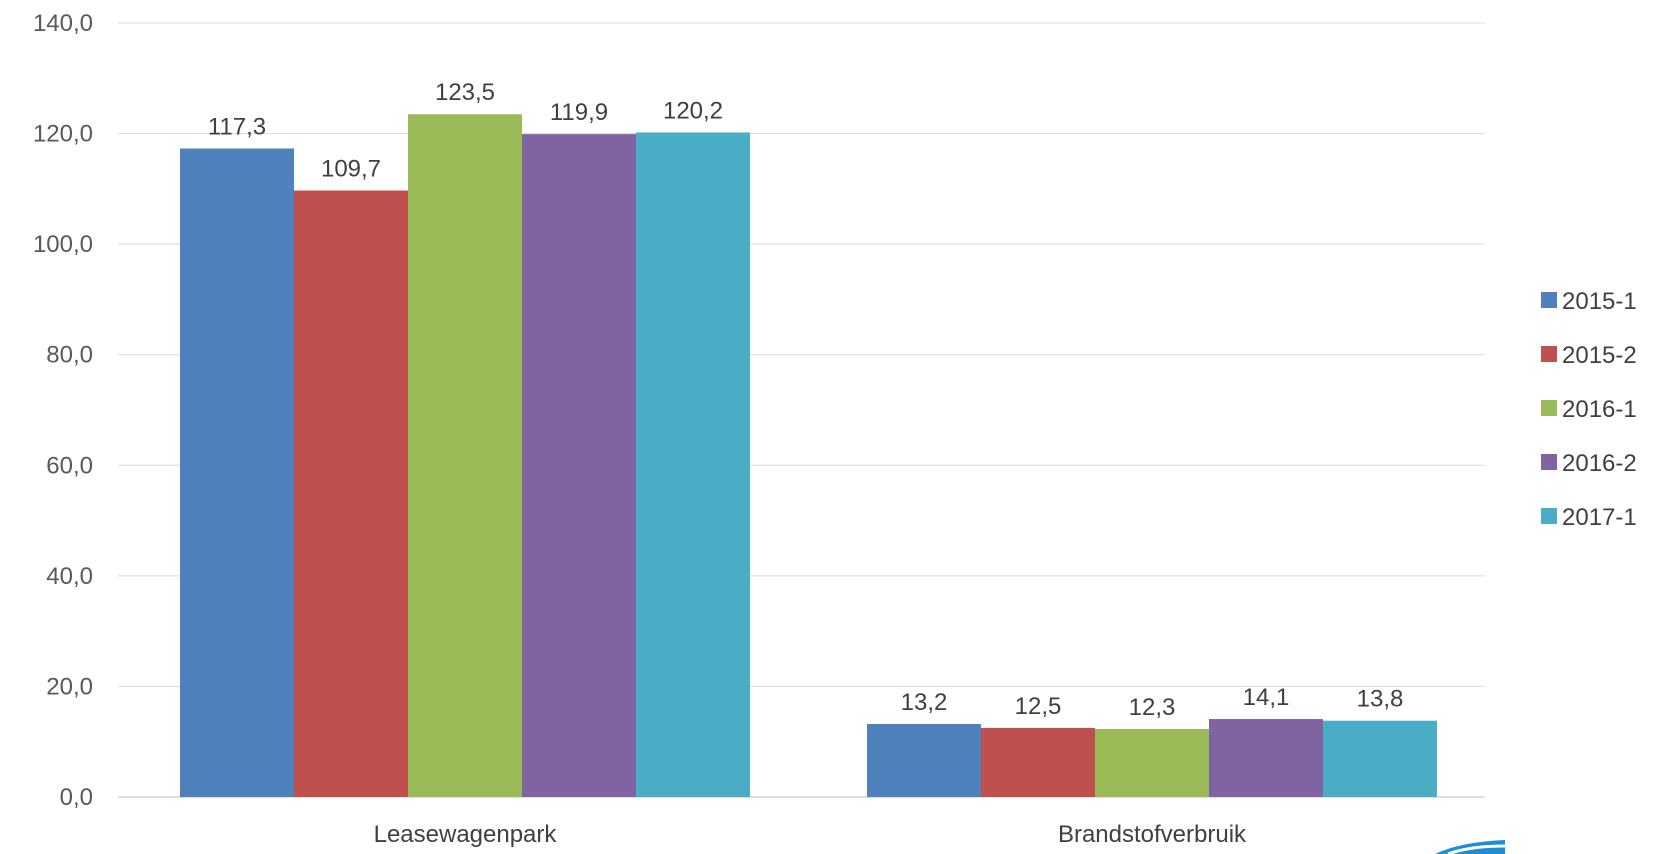 The width and height of the screenshot is (1673, 854). I want to click on legend-item: 2015-2, so click(1589, 355).